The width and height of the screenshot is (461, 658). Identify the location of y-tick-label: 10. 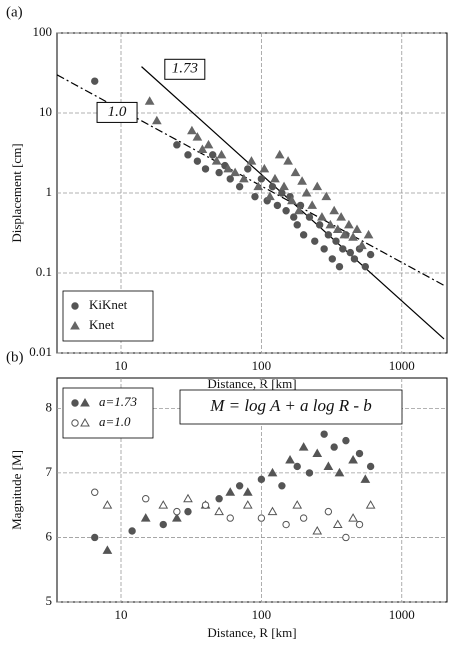
(45, 111).